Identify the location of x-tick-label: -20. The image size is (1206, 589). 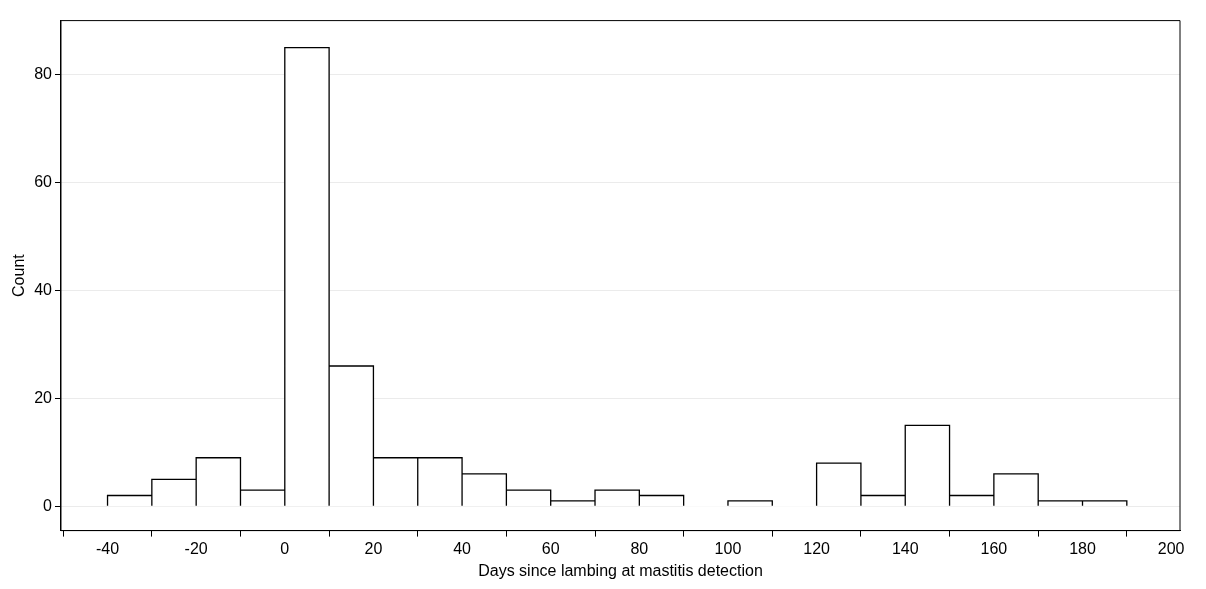
(196, 548).